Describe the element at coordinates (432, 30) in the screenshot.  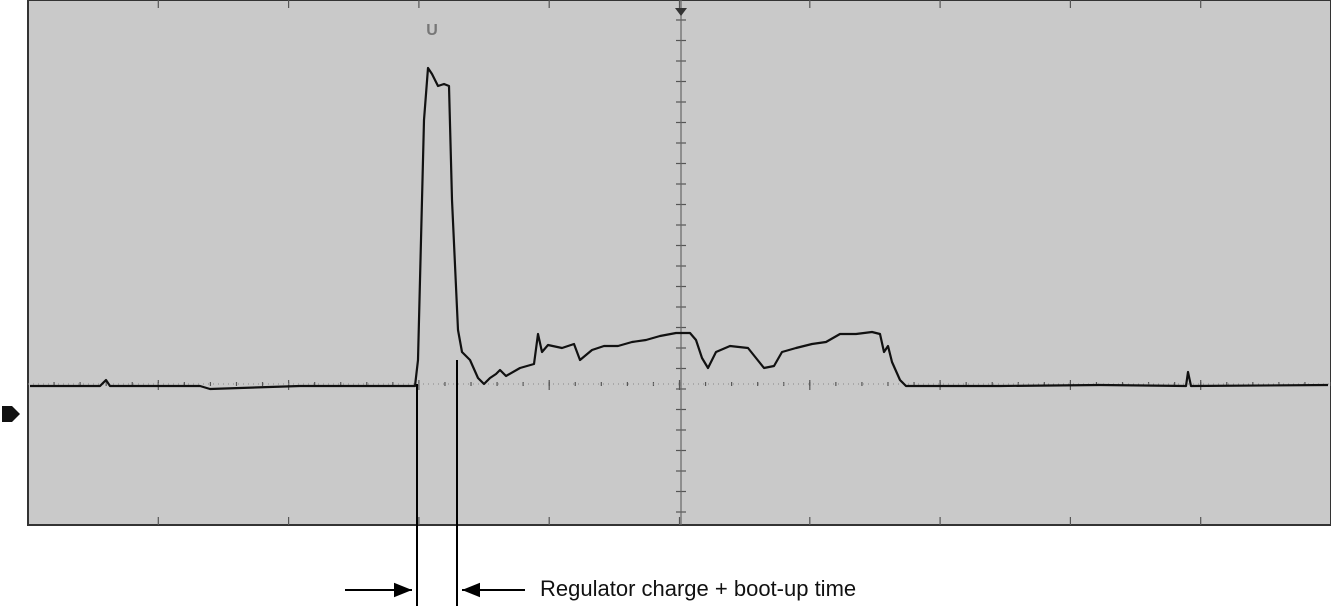
I see `trigger-marker: U` at that location.